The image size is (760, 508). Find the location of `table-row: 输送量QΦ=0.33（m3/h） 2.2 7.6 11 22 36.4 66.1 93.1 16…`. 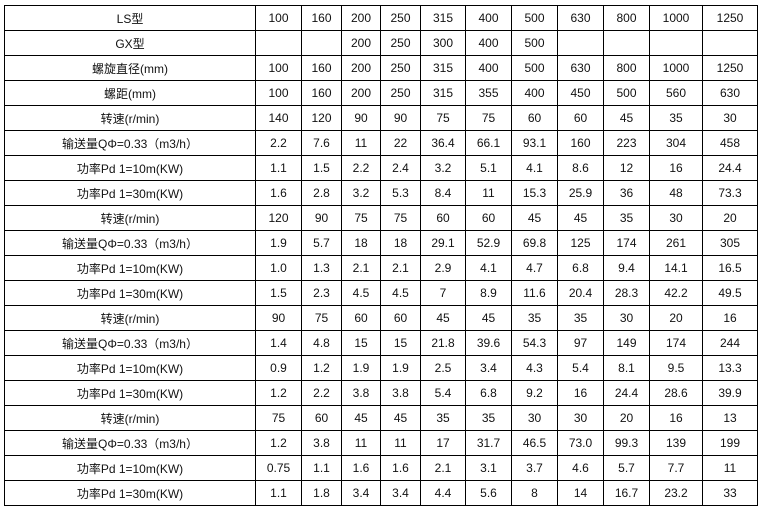

table-row: 输送量QΦ=0.33（m3/h） 2.2 7.6 11 22 36.4 66.1 93.1 16… is located at coordinates (381, 143).